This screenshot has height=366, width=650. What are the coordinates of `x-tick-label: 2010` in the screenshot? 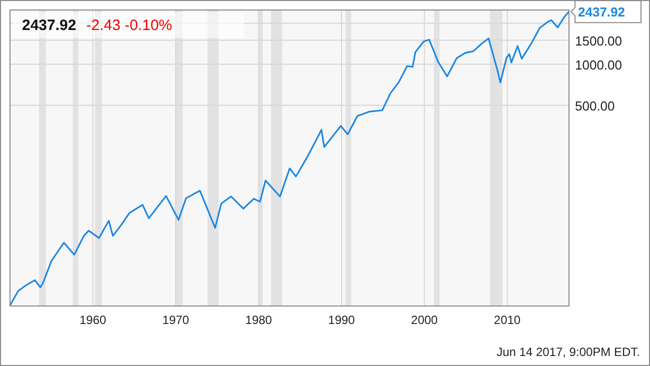 It's located at (507, 320).